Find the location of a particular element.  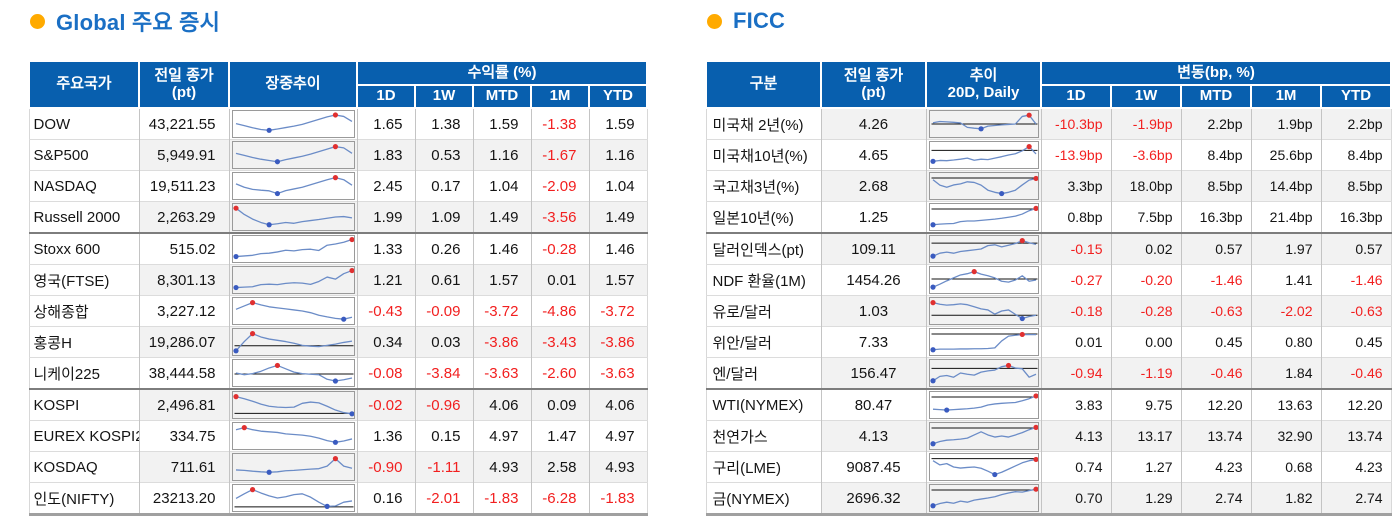

row-label: NDF 환율(1M) is located at coordinates (763, 280).